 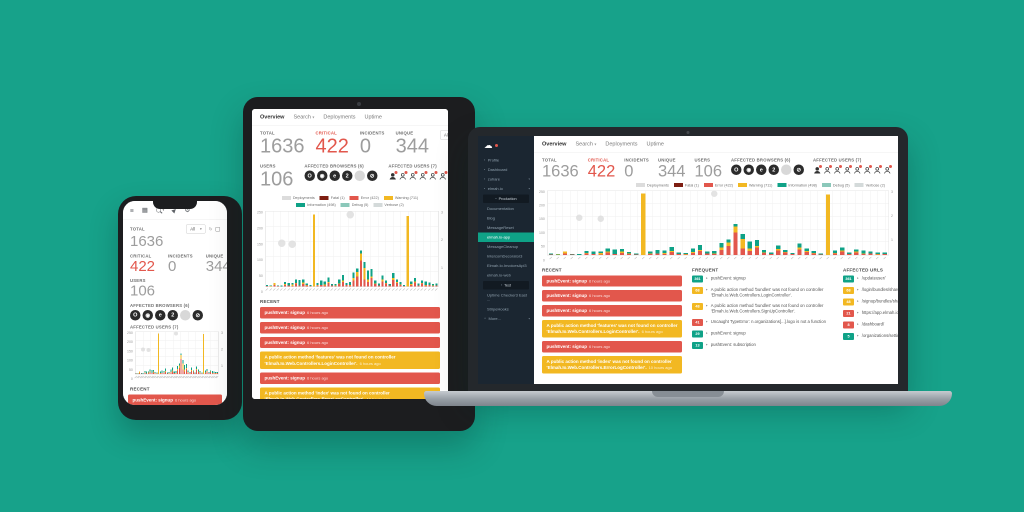 I want to click on url-item: 8 ▸/dashboard/, so click(x=870, y=325).